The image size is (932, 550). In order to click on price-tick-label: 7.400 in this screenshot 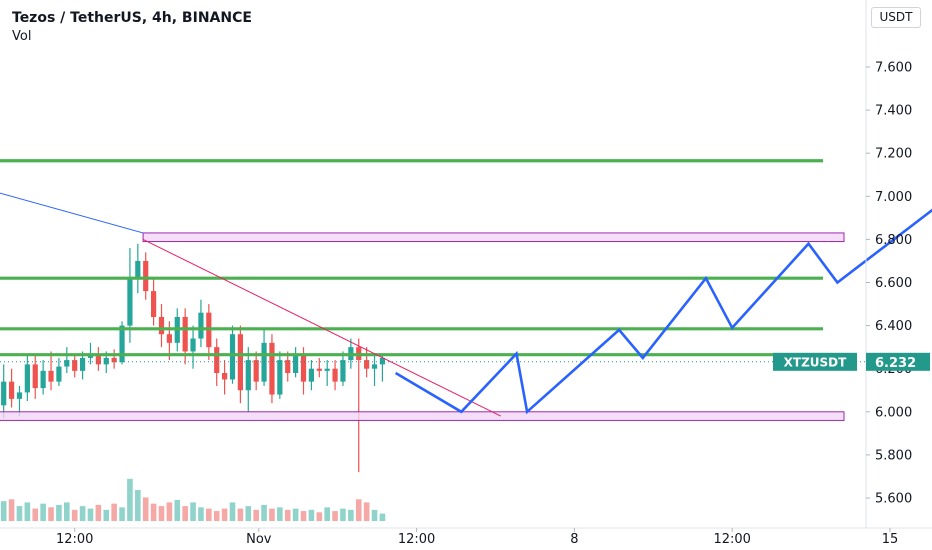, I will do `click(893, 111)`.